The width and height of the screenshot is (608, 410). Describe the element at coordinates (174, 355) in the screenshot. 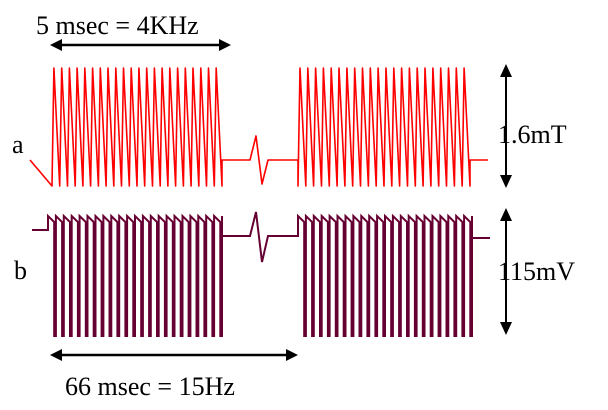

I see `bottom-span-arrow` at that location.